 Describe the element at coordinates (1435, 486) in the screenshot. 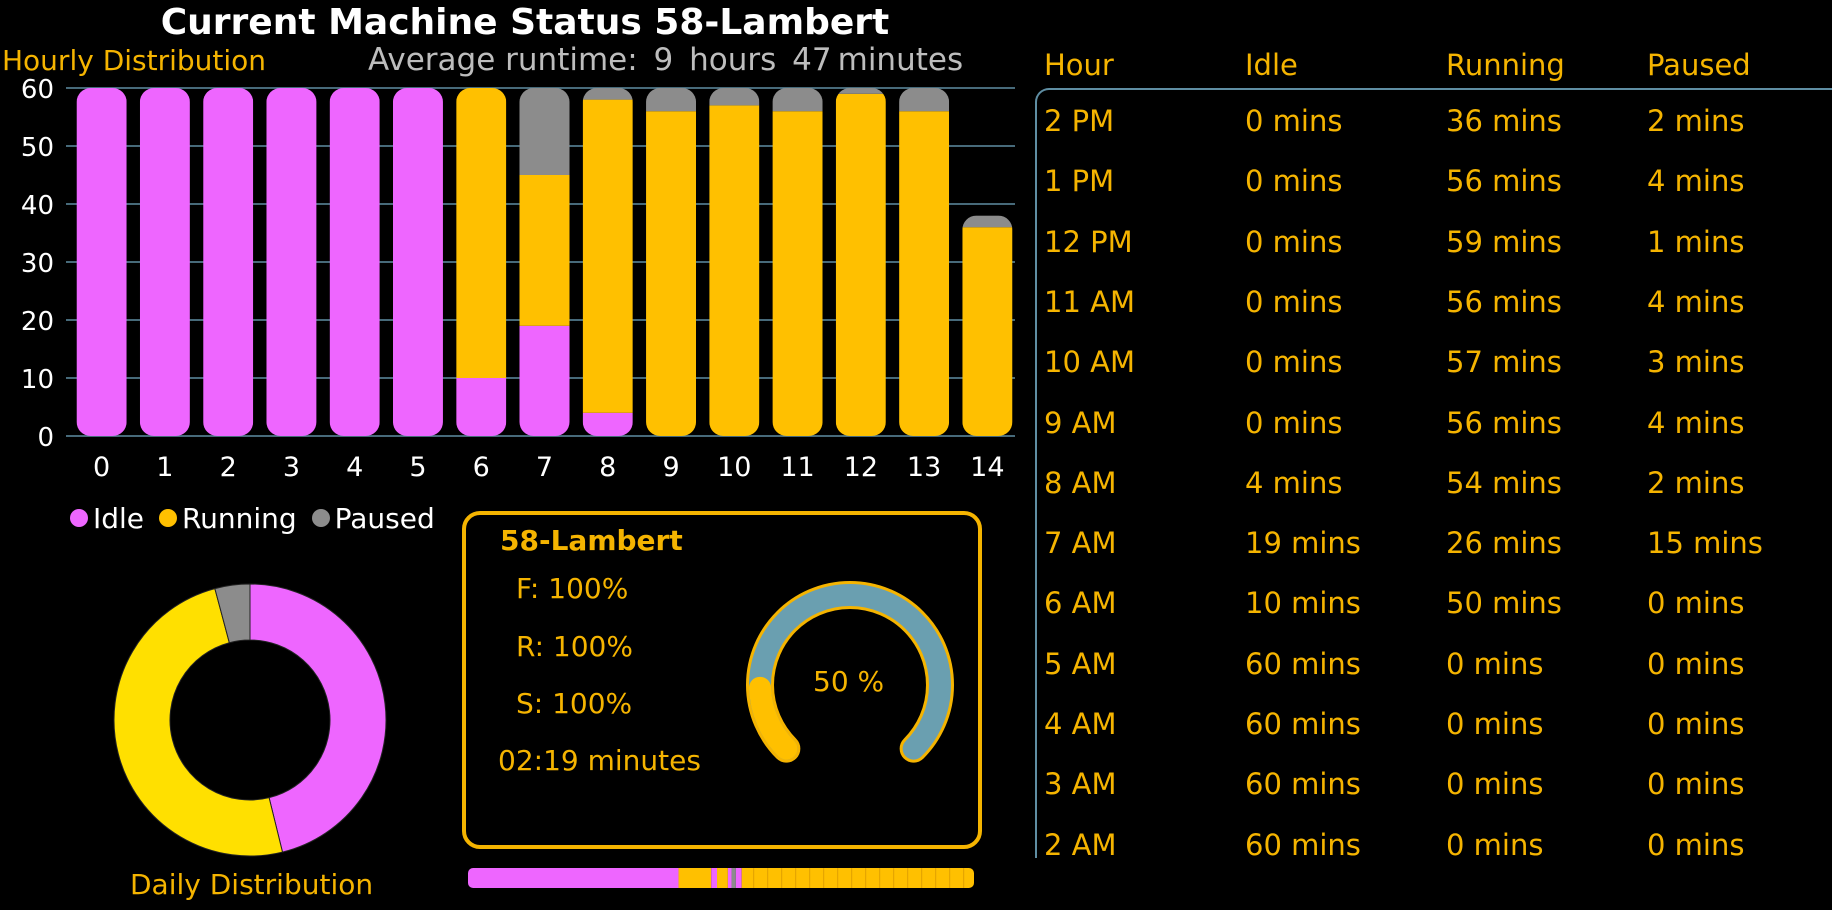

I see `table-row: 8 AM 4 mins 54 mins 2 mins` at that location.